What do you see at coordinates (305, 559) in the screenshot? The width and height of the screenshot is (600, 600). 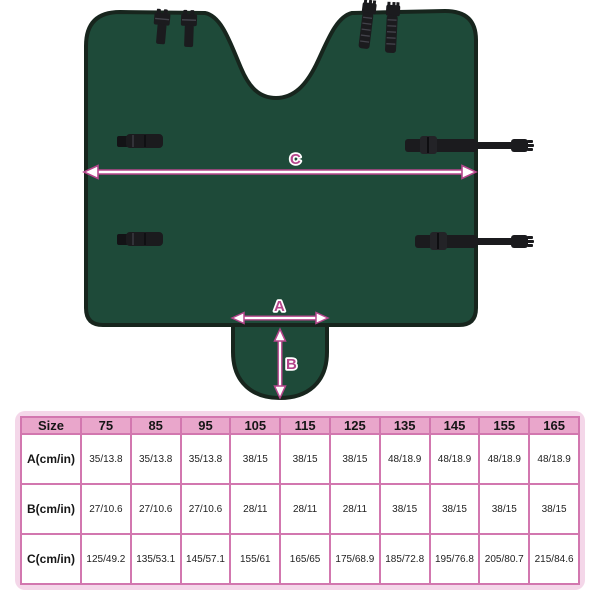 I see `measure-value-cell: 165/65` at bounding box center [305, 559].